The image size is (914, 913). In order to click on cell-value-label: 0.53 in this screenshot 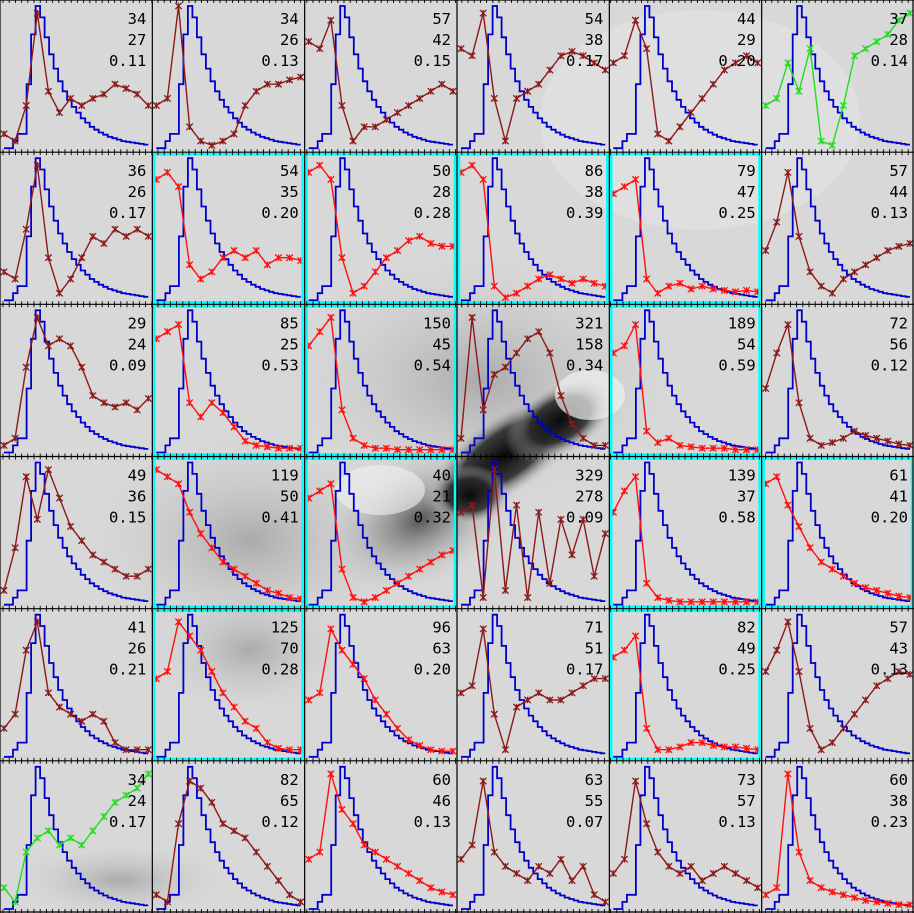, I will do `click(279, 365)`.